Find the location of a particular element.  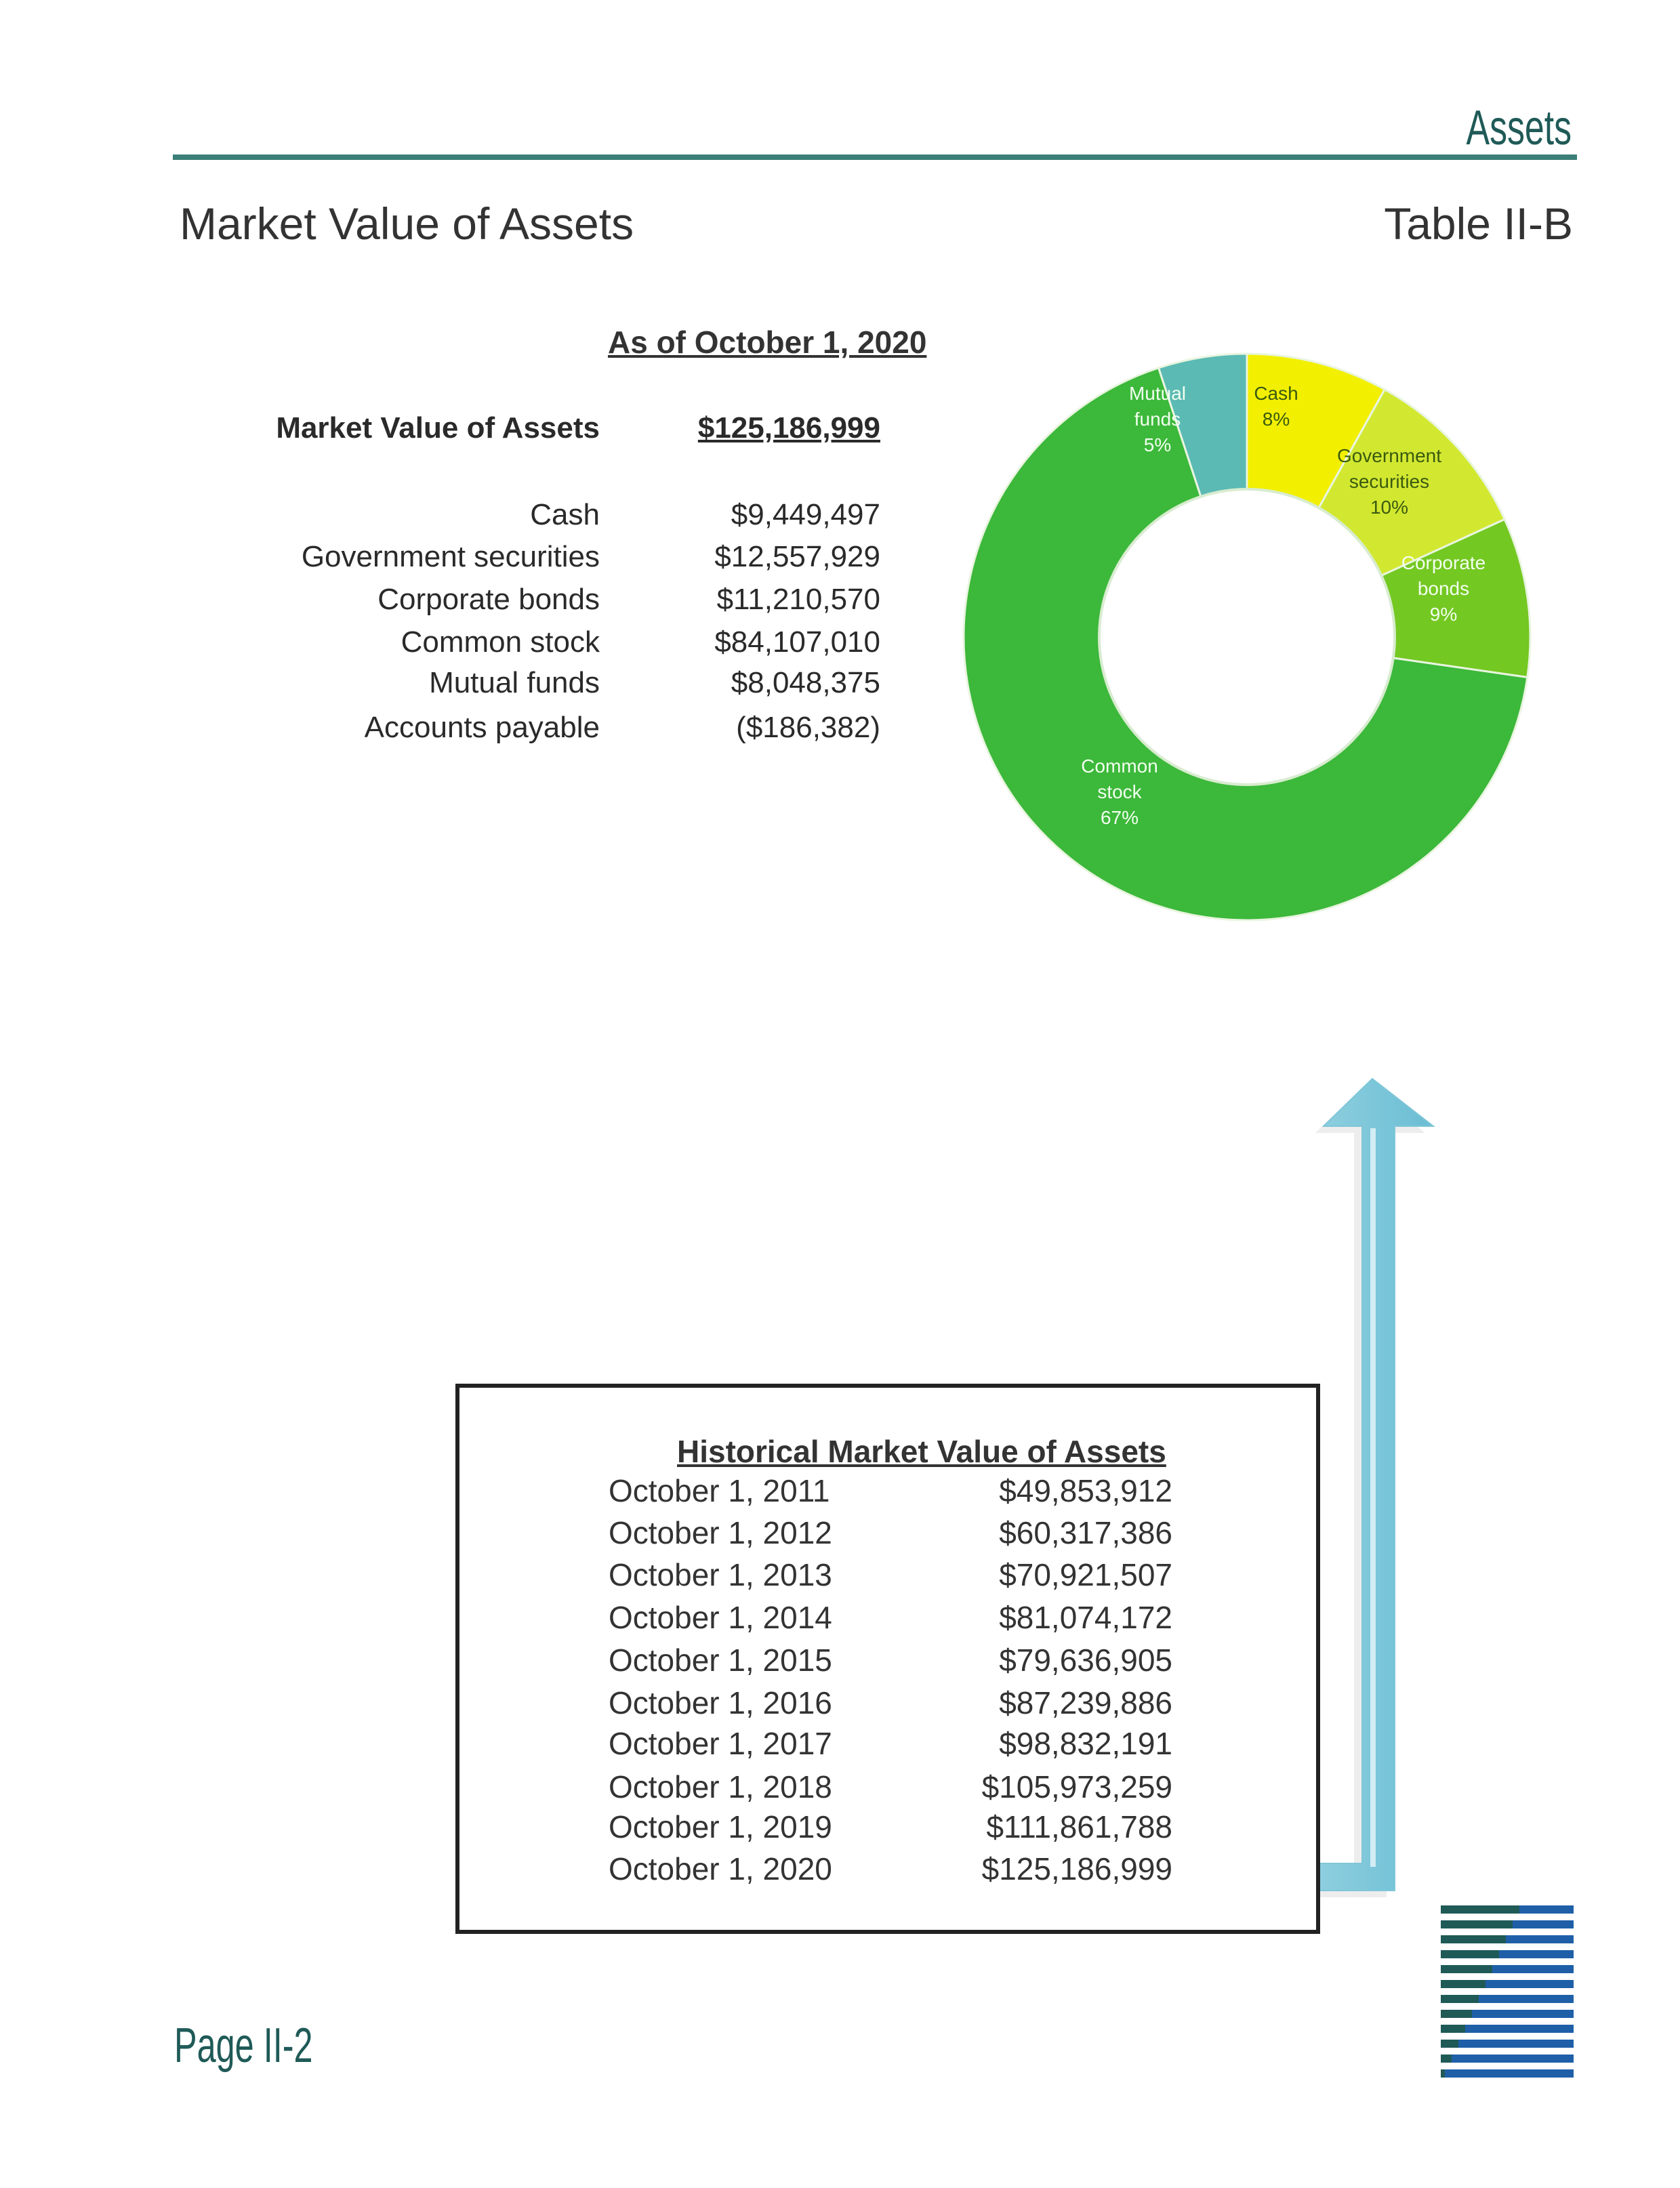

historical-values-box is located at coordinates (887, 1659).